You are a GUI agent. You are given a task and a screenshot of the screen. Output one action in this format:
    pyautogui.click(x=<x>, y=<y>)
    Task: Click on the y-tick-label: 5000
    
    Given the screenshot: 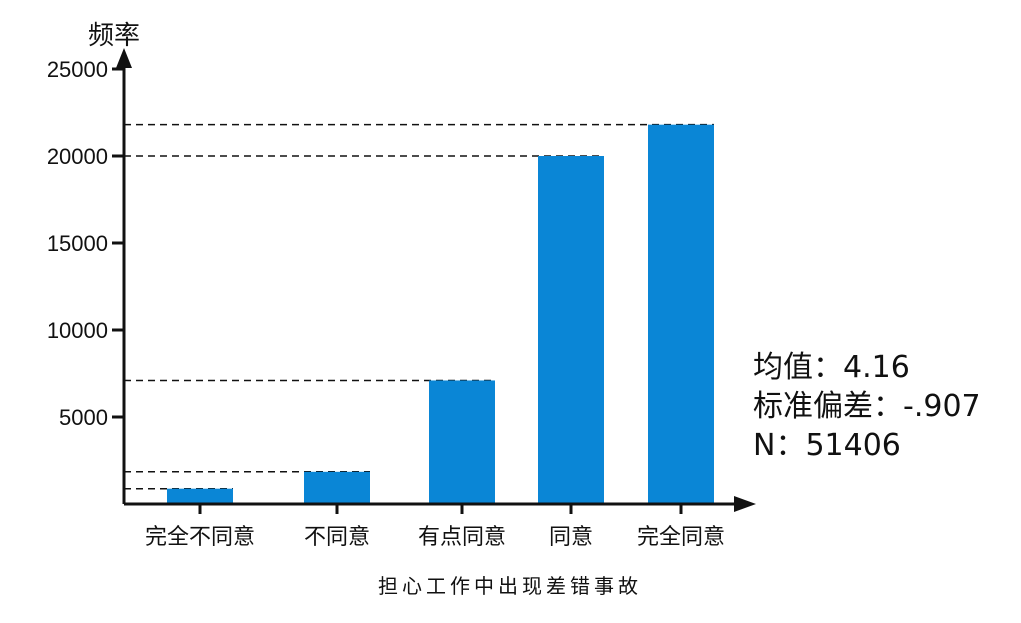 What is the action you would take?
    pyautogui.click(x=83, y=417)
    